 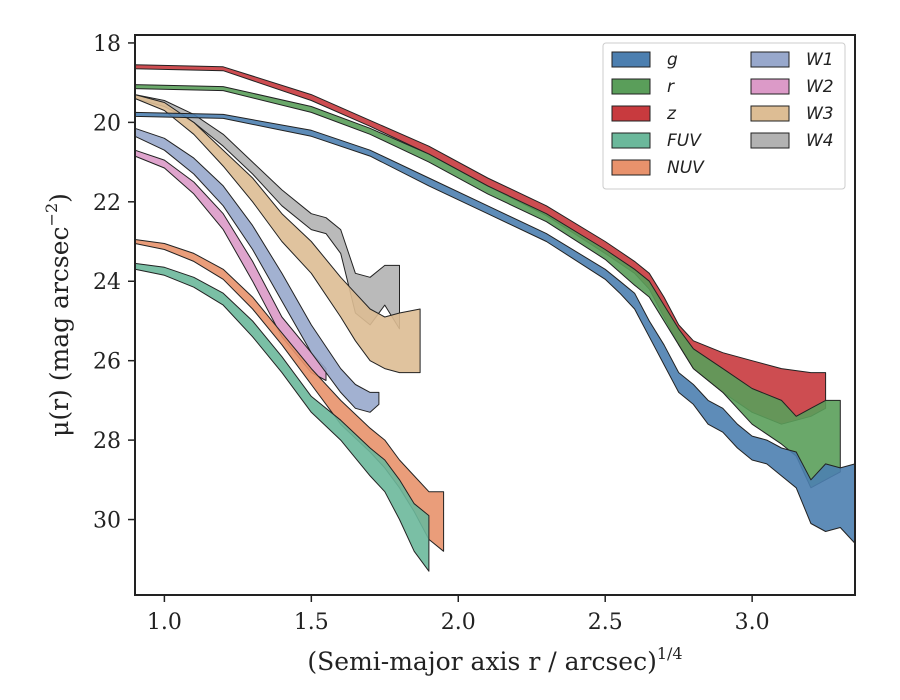 What do you see at coordinates (107, 362) in the screenshot?
I see `y-tick-label: 26` at bounding box center [107, 362].